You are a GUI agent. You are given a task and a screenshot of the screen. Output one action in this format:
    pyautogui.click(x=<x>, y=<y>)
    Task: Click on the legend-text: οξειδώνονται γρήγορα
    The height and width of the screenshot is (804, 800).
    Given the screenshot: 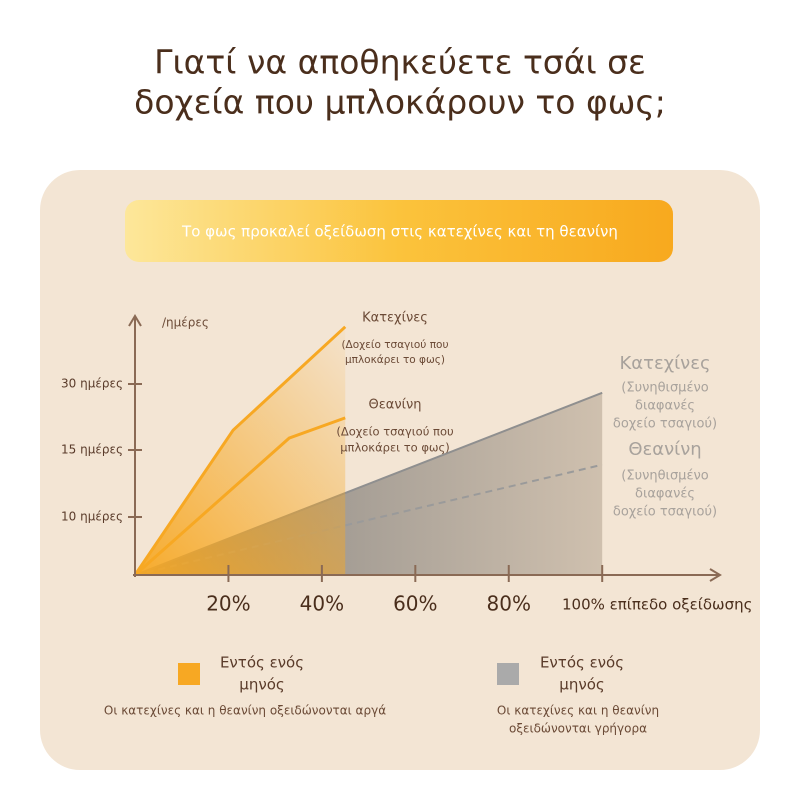 What is the action you would take?
    pyautogui.click(x=578, y=729)
    